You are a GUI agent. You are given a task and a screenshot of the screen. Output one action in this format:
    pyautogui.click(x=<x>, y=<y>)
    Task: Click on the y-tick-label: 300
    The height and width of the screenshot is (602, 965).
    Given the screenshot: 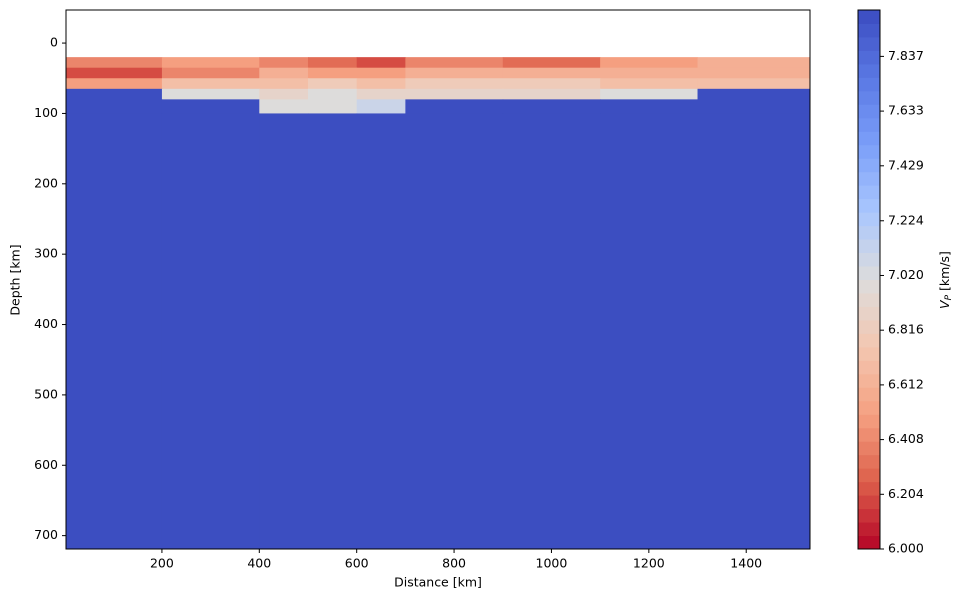 What is the action you would take?
    pyautogui.click(x=46, y=253)
    